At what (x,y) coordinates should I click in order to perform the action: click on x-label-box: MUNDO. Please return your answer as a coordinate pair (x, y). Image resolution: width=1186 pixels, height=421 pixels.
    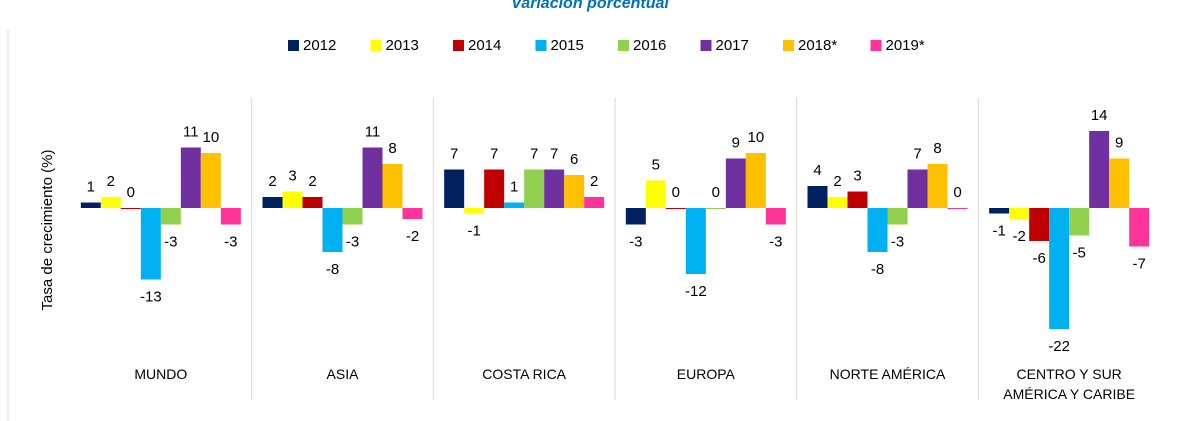
    Looking at the image, I should click on (161, 374).